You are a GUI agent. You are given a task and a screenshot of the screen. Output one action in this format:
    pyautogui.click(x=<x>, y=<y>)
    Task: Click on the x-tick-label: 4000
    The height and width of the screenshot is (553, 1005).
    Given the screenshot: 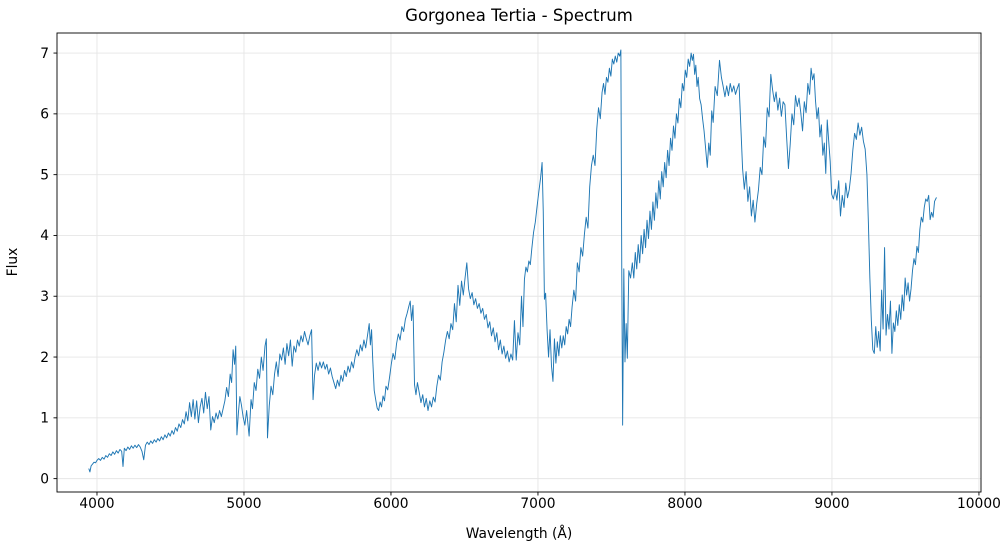 What is the action you would take?
    pyautogui.click(x=96, y=504)
    